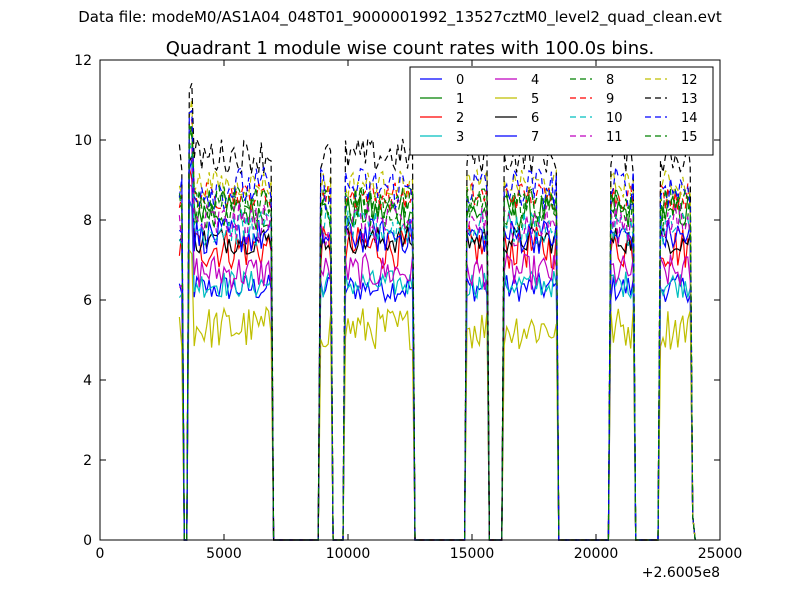 This screenshot has height=600, width=800. What do you see at coordinates (460, 80) in the screenshot?
I see `legend-label-0: 0` at bounding box center [460, 80].